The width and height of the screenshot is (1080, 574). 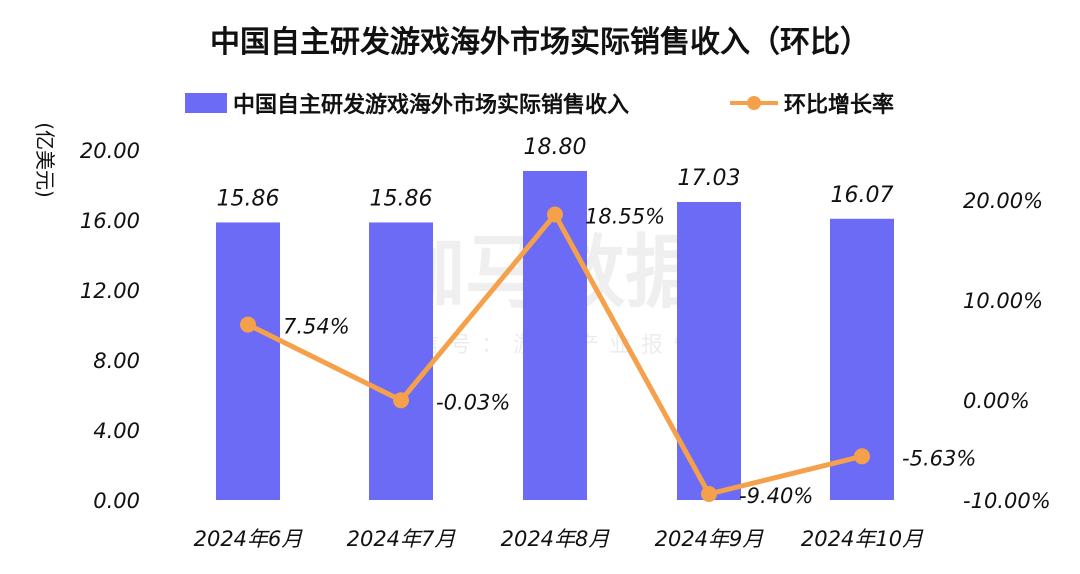 What do you see at coordinates (862, 195) in the screenshot?
I see `bar-value-label: 16.07` at bounding box center [862, 195].